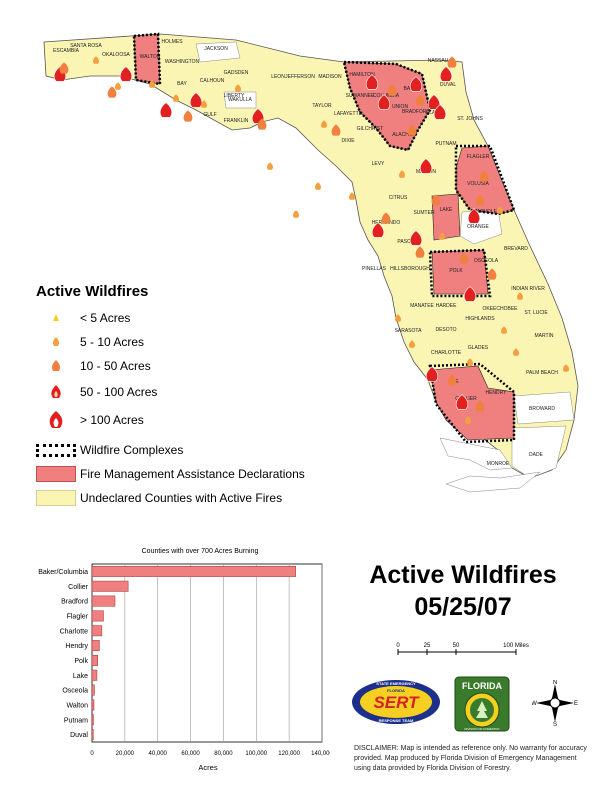 This screenshot has height=792, width=612. I want to click on county-label-clay: CLAY, so click(432, 113).